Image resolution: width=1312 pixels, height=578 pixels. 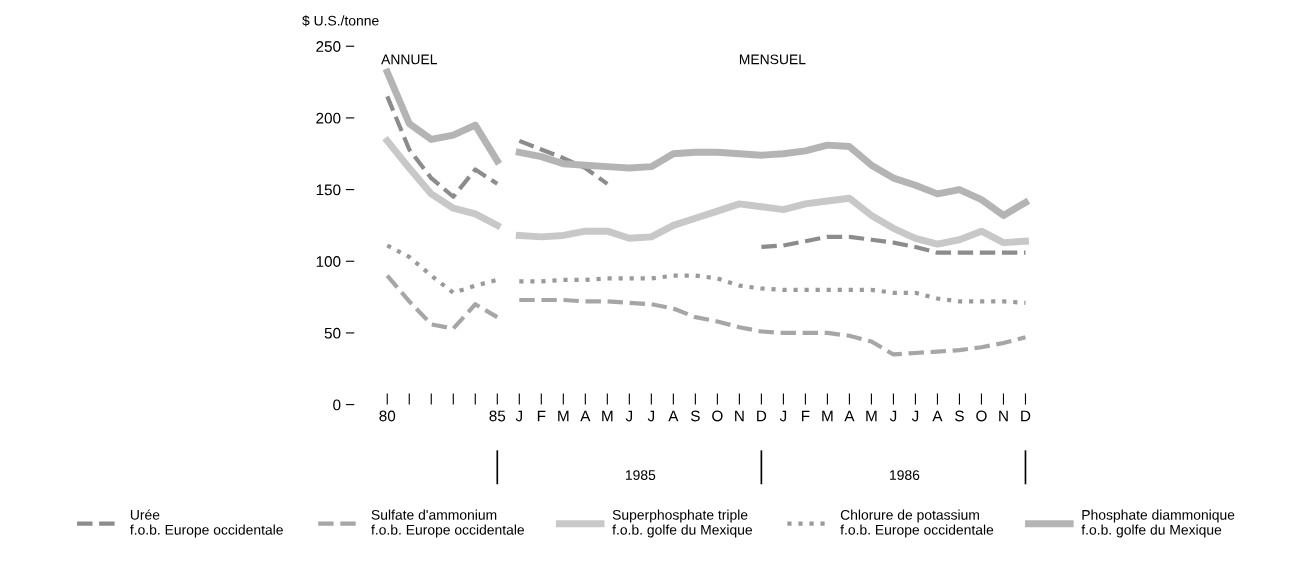 What do you see at coordinates (340, 21) in the screenshot?
I see `y-axis-title: $ U.S./tonne` at bounding box center [340, 21].